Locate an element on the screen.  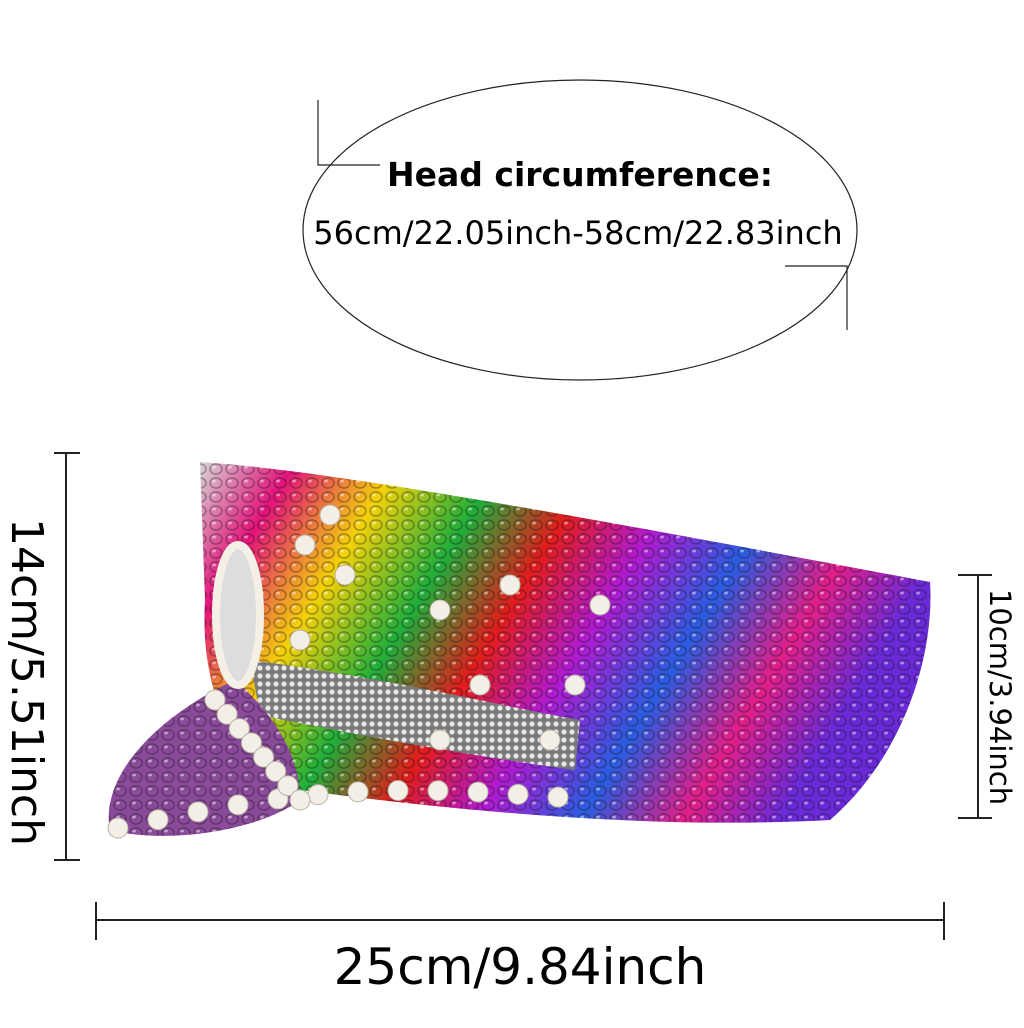
length-label: 25cm/9.84inch is located at coordinates (520, 967).